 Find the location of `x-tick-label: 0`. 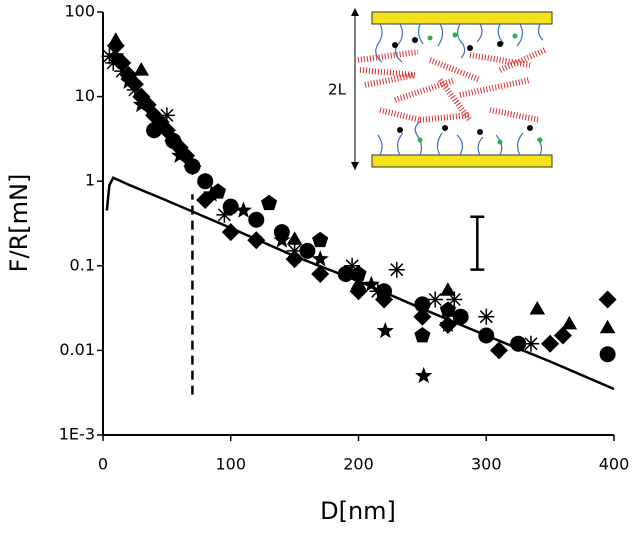

x-tick-label: 0 is located at coordinates (103, 464).